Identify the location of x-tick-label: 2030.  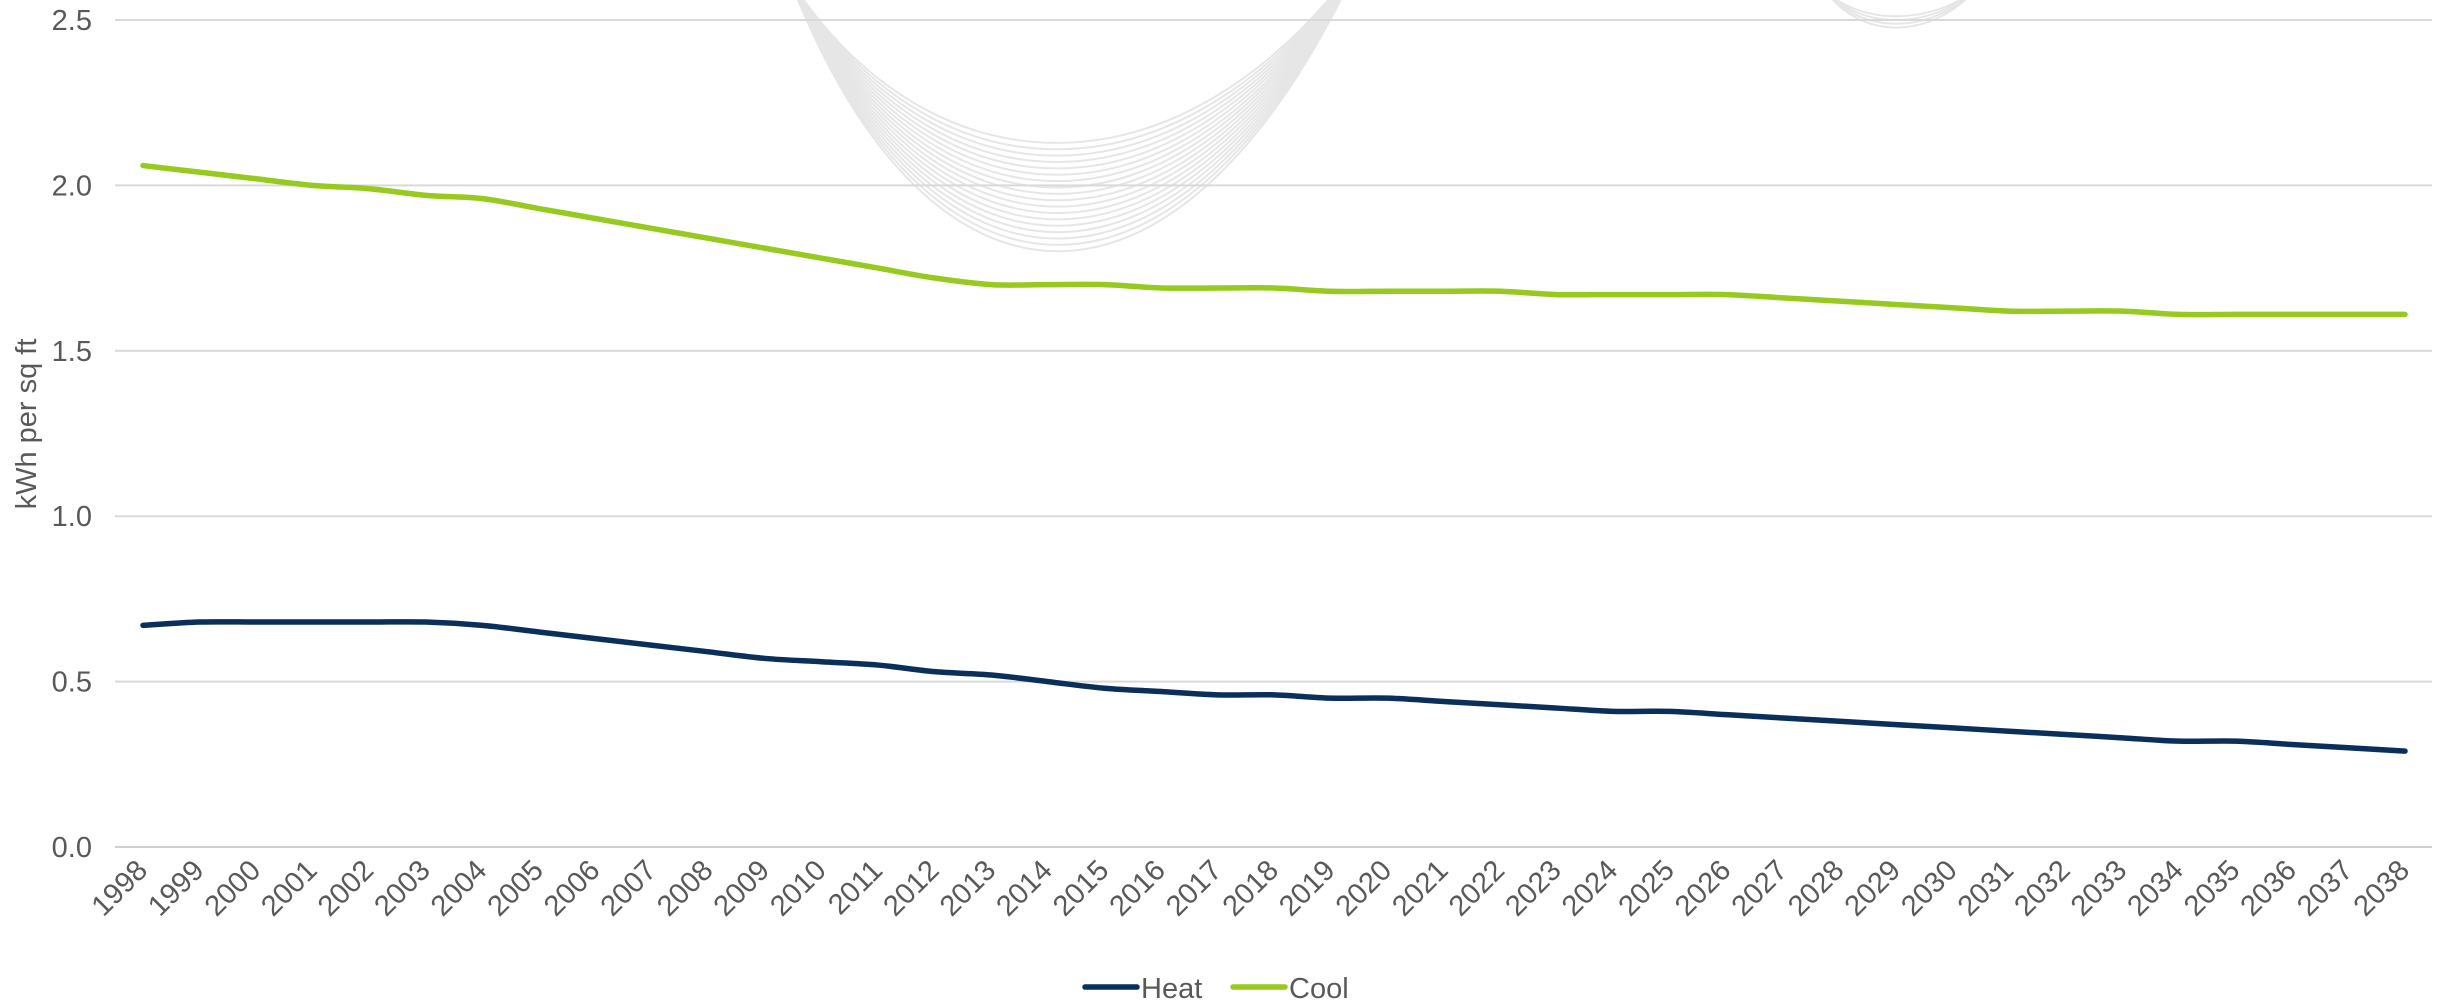
(1929, 888).